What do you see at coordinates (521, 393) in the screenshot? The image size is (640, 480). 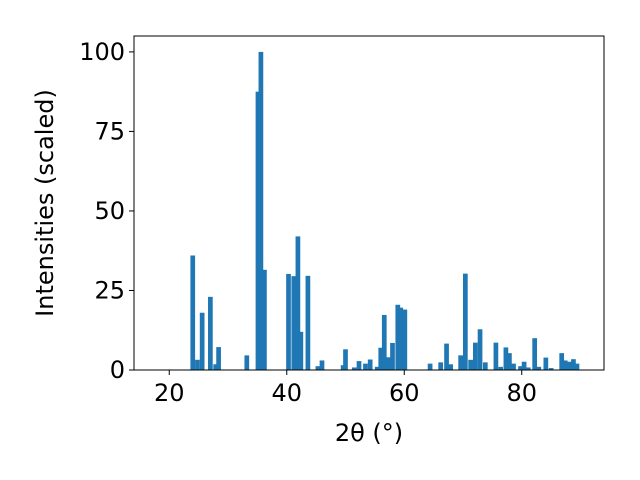 I see `x-tick-label: 80` at bounding box center [521, 393].